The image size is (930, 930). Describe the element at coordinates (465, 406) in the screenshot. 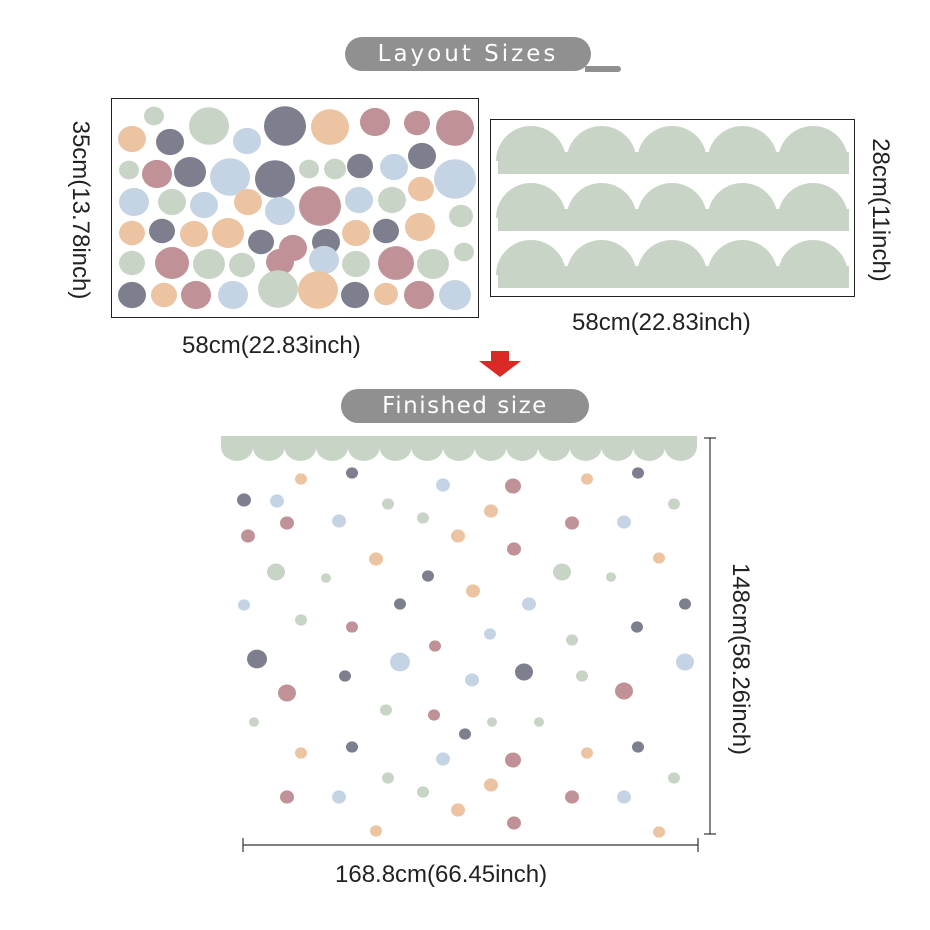

I see `finished-size-header: Finished size` at that location.